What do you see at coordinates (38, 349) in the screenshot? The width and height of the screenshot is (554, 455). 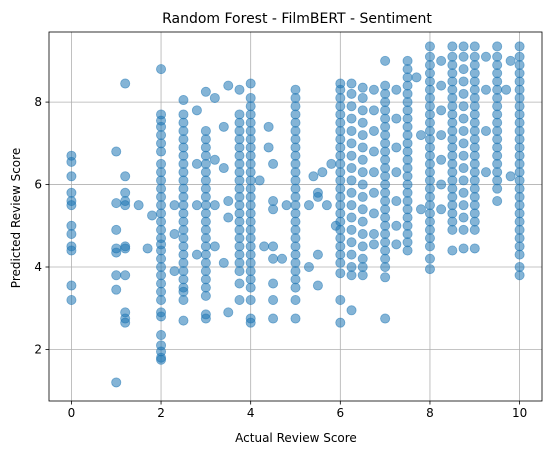 I see `y-tick-label: 2` at bounding box center [38, 349].